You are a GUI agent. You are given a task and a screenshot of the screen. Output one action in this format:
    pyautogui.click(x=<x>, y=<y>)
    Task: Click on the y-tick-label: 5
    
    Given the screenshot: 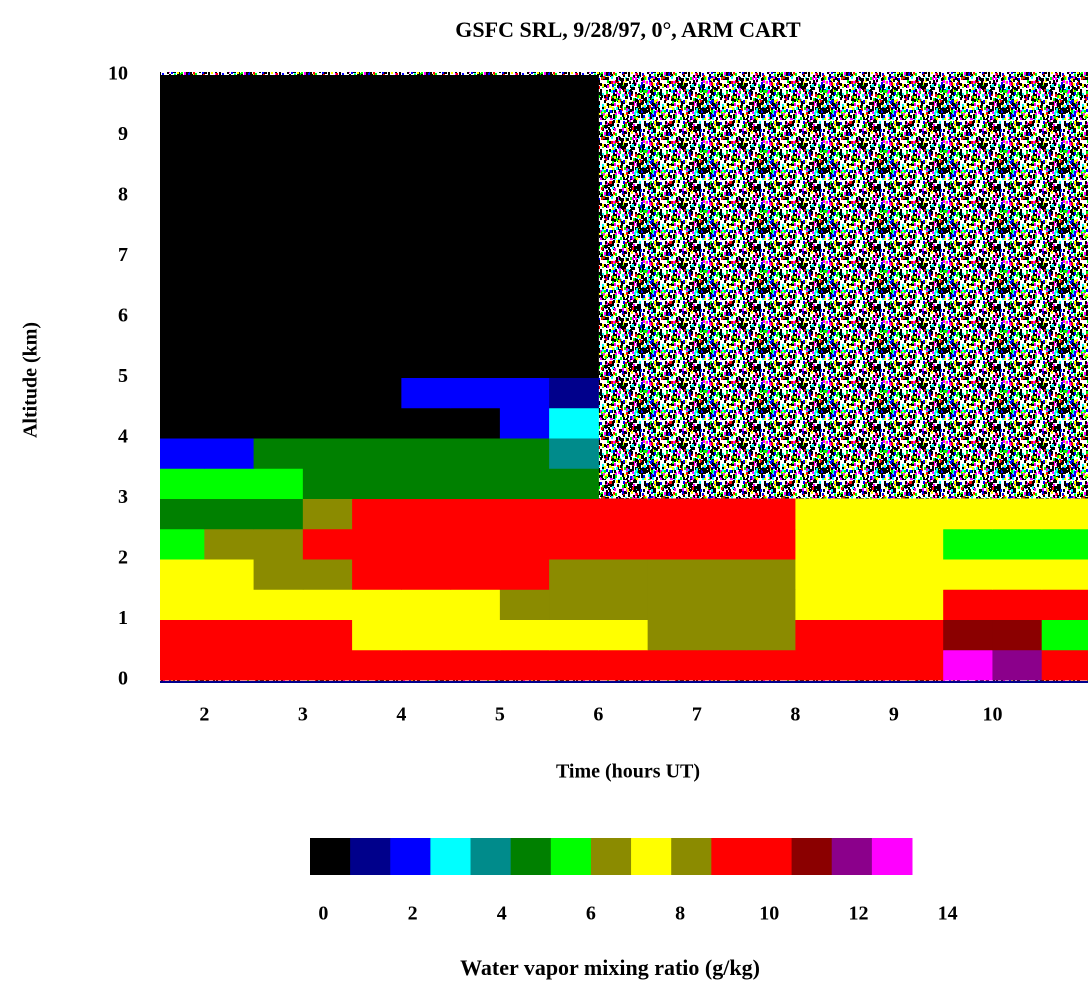 What is the action you would take?
    pyautogui.click(x=123, y=376)
    